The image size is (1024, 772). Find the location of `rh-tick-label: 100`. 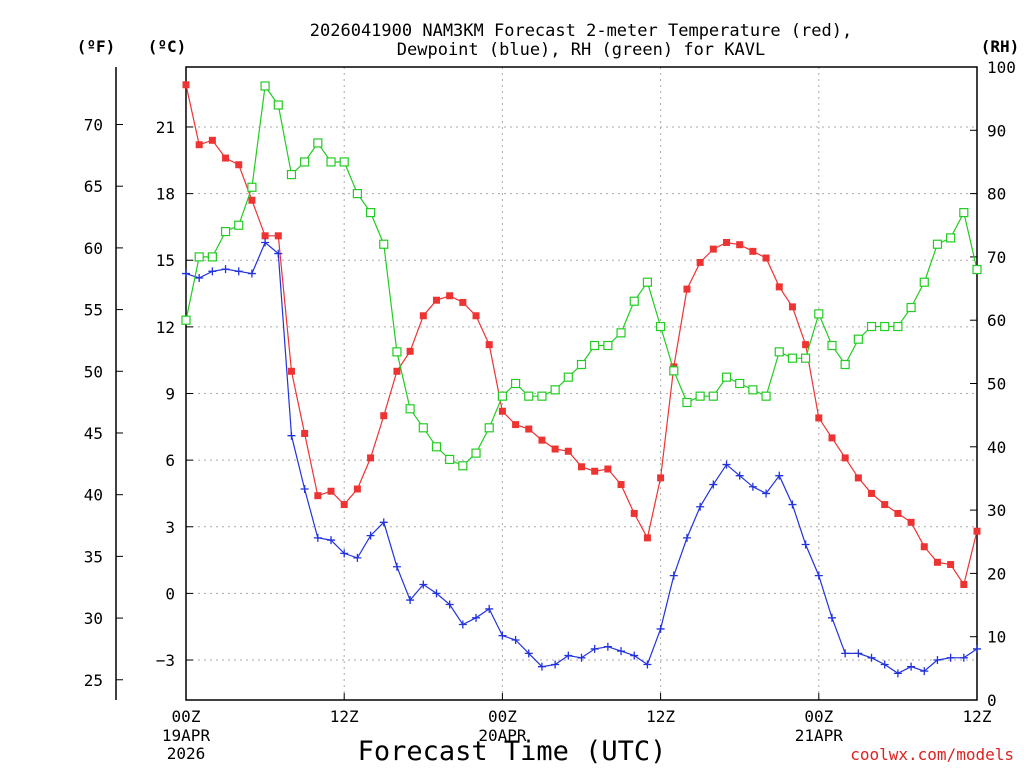

rh-tick-label: 100 is located at coordinates (1001, 67).